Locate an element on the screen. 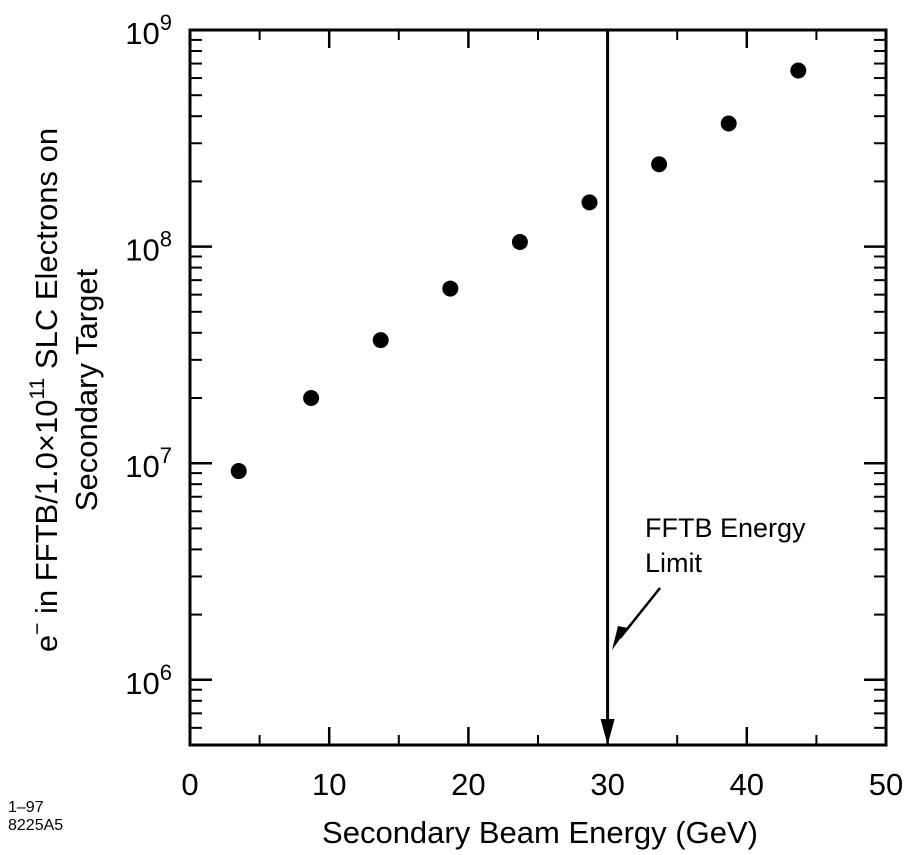 This screenshot has height=855, width=908. annotation-line-2: Limit is located at coordinates (674, 563).